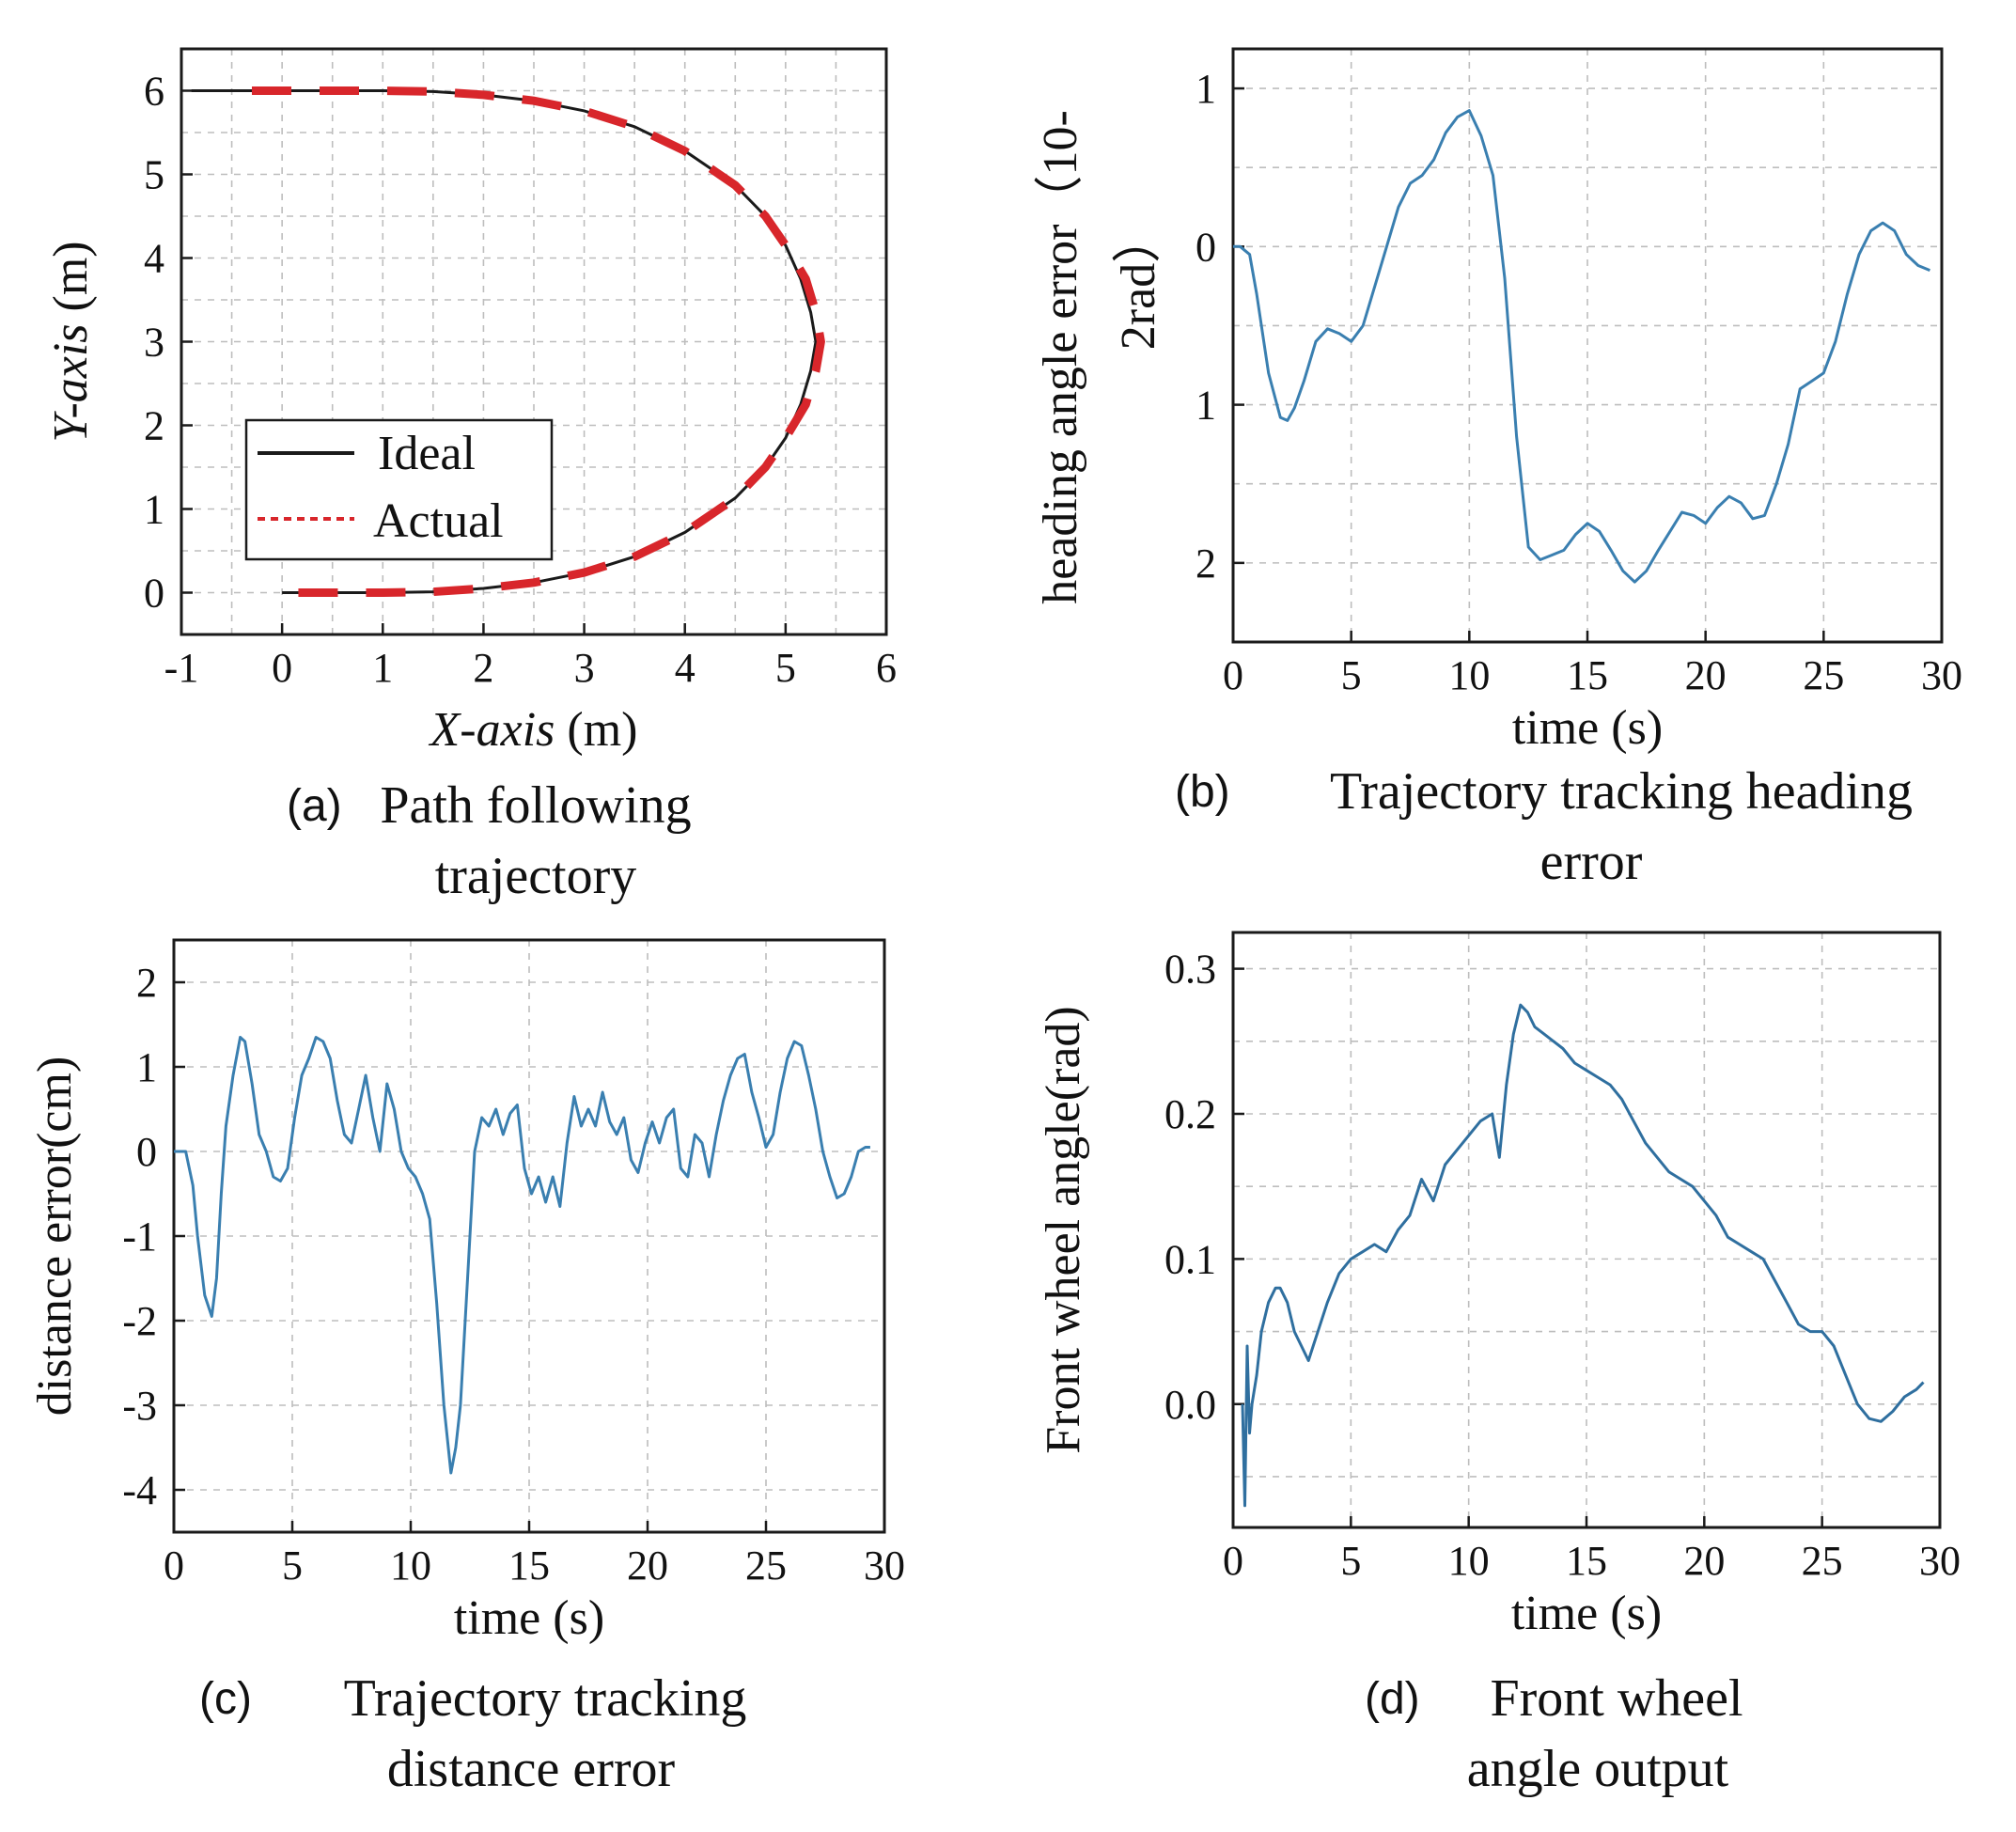 Image resolution: width=2016 pixels, height=1832 pixels. Describe the element at coordinates (545, 1699) in the screenshot. I see `caption-line: Trajectory tracking` at that location.